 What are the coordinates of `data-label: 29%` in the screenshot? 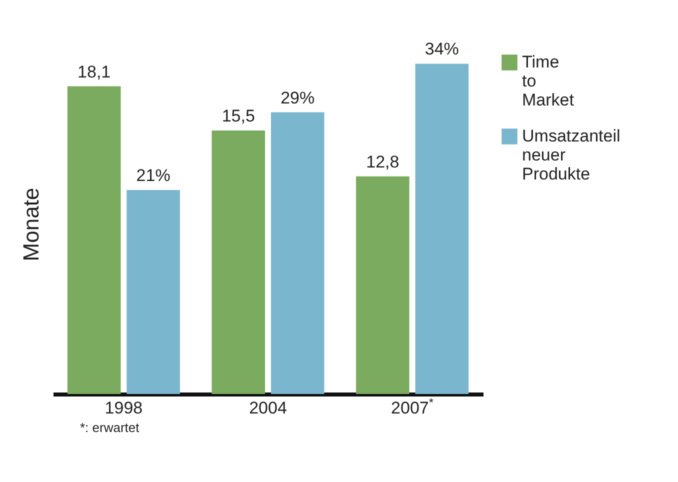 It's located at (297, 98).